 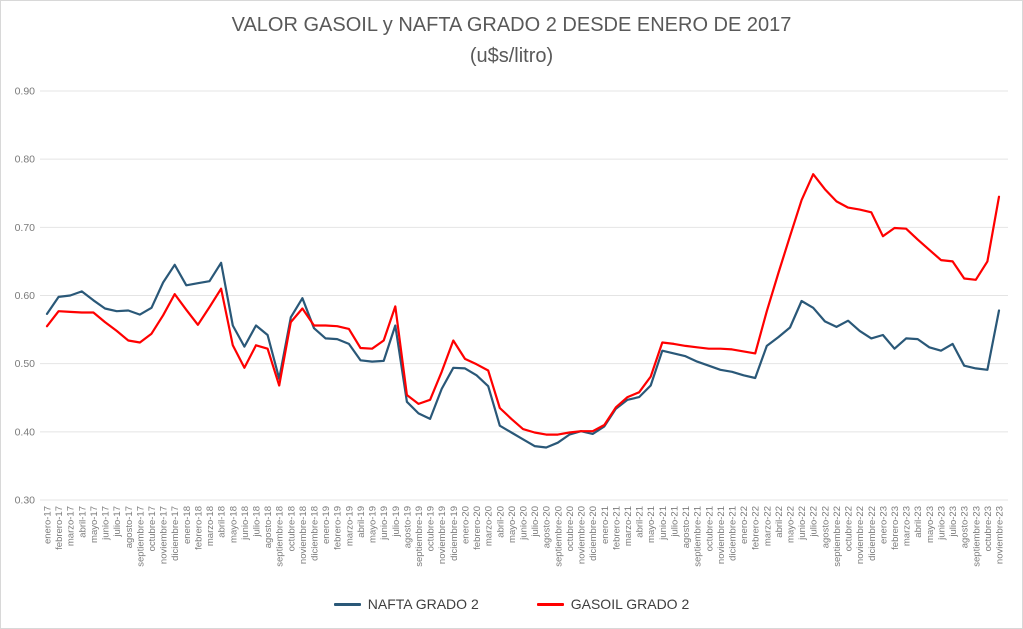 I want to click on x-tick-label: abril-18, so click(x=222, y=522).